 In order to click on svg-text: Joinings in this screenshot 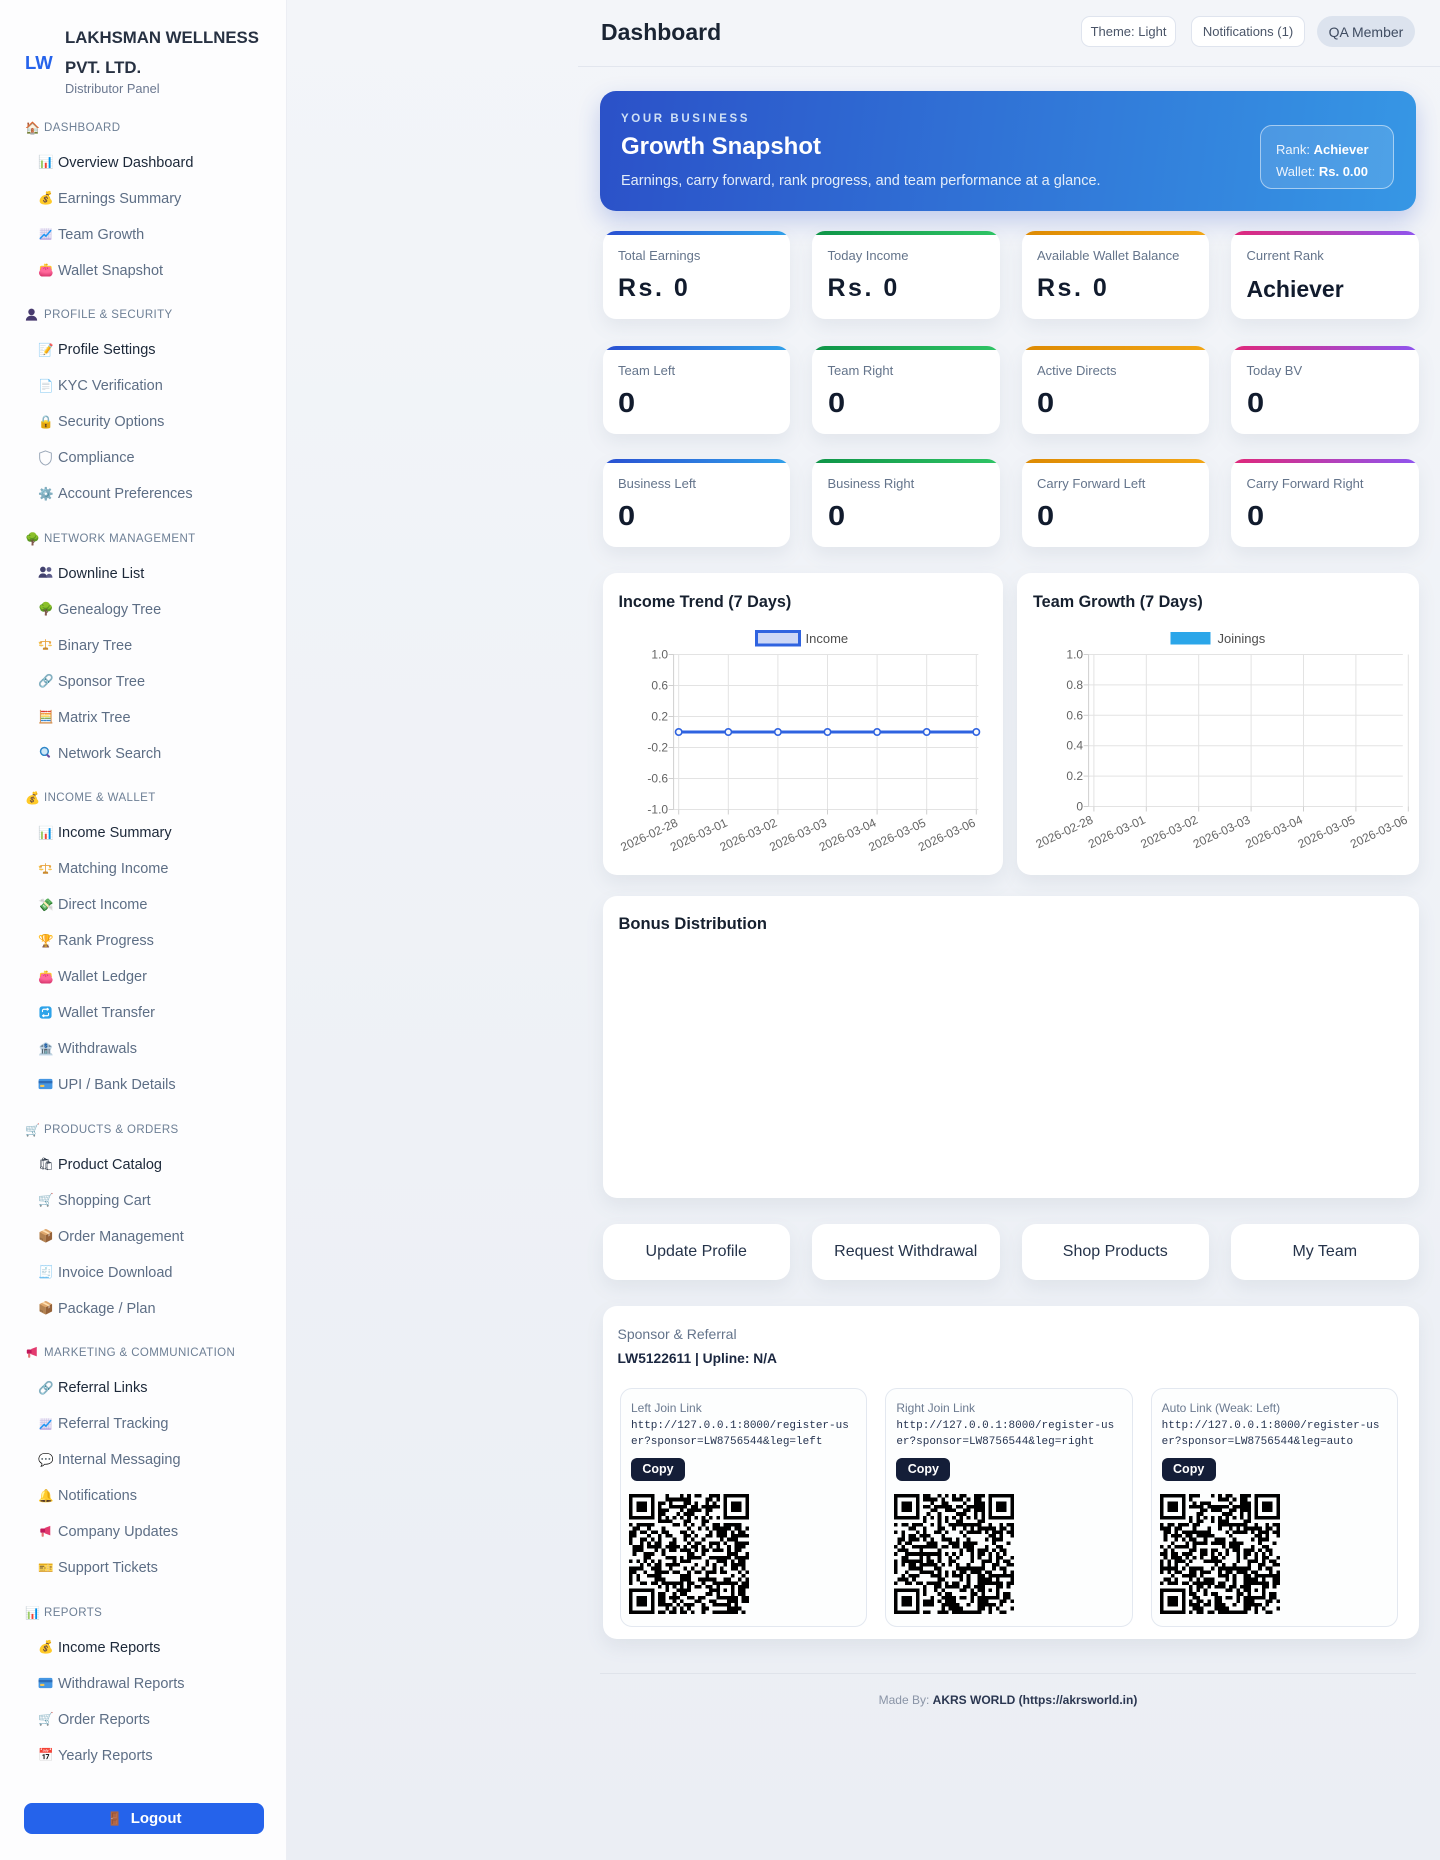, I will do `click(1242, 638)`.